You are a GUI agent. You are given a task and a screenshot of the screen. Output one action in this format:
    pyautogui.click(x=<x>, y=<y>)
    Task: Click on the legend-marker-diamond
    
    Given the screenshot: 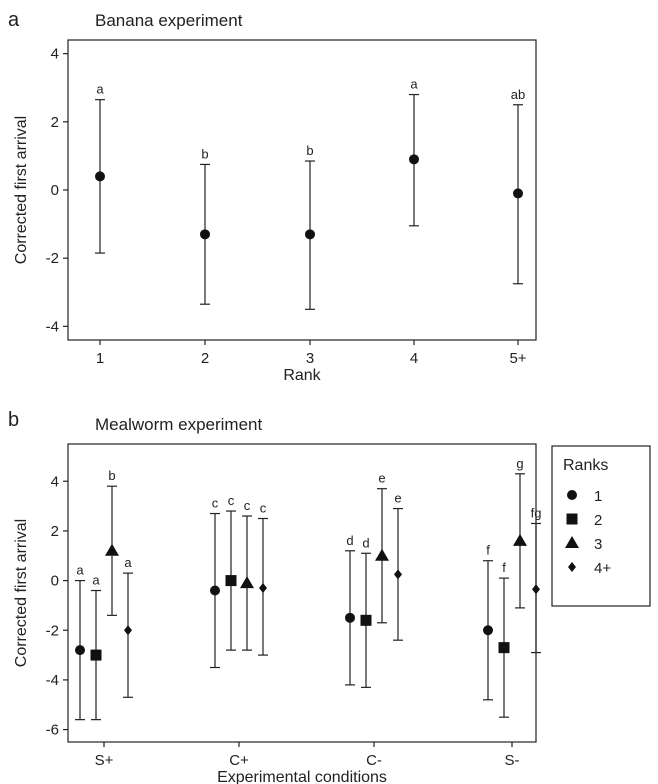 What is the action you would take?
    pyautogui.click(x=572, y=567)
    